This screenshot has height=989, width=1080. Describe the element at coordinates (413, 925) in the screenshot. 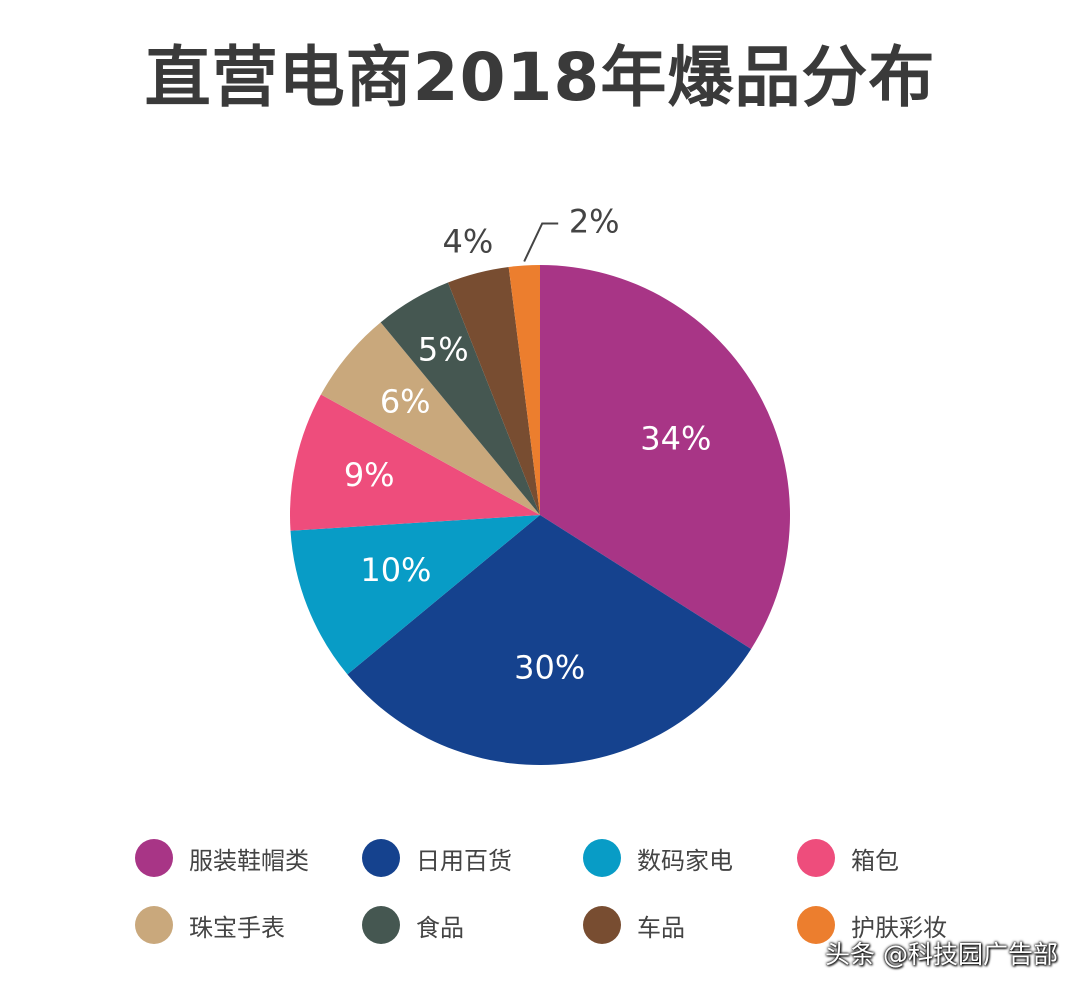

I see `legend-item-6: 食品` at that location.